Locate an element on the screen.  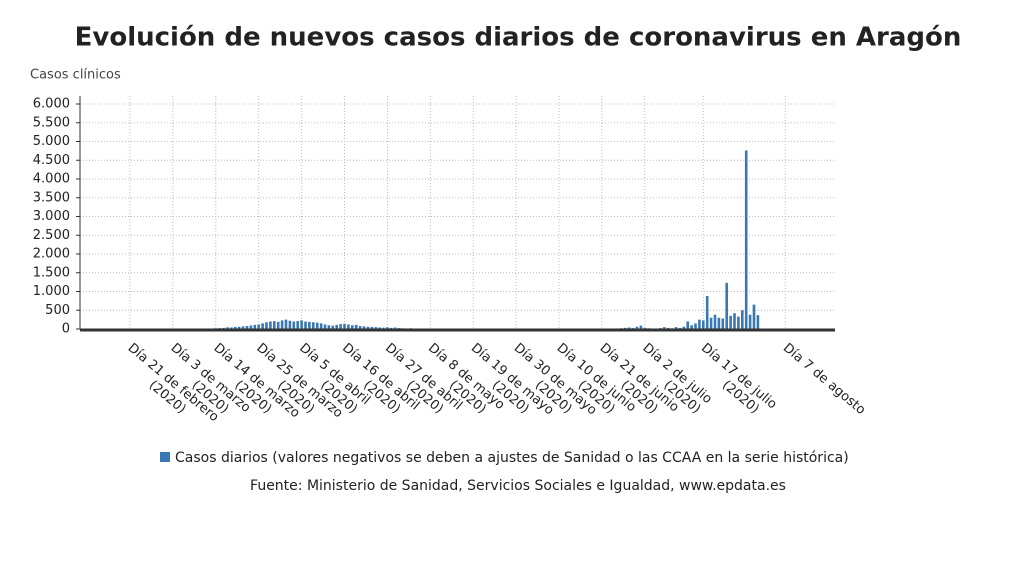
y-tick-label: 3.500 is located at coordinates (51, 197).